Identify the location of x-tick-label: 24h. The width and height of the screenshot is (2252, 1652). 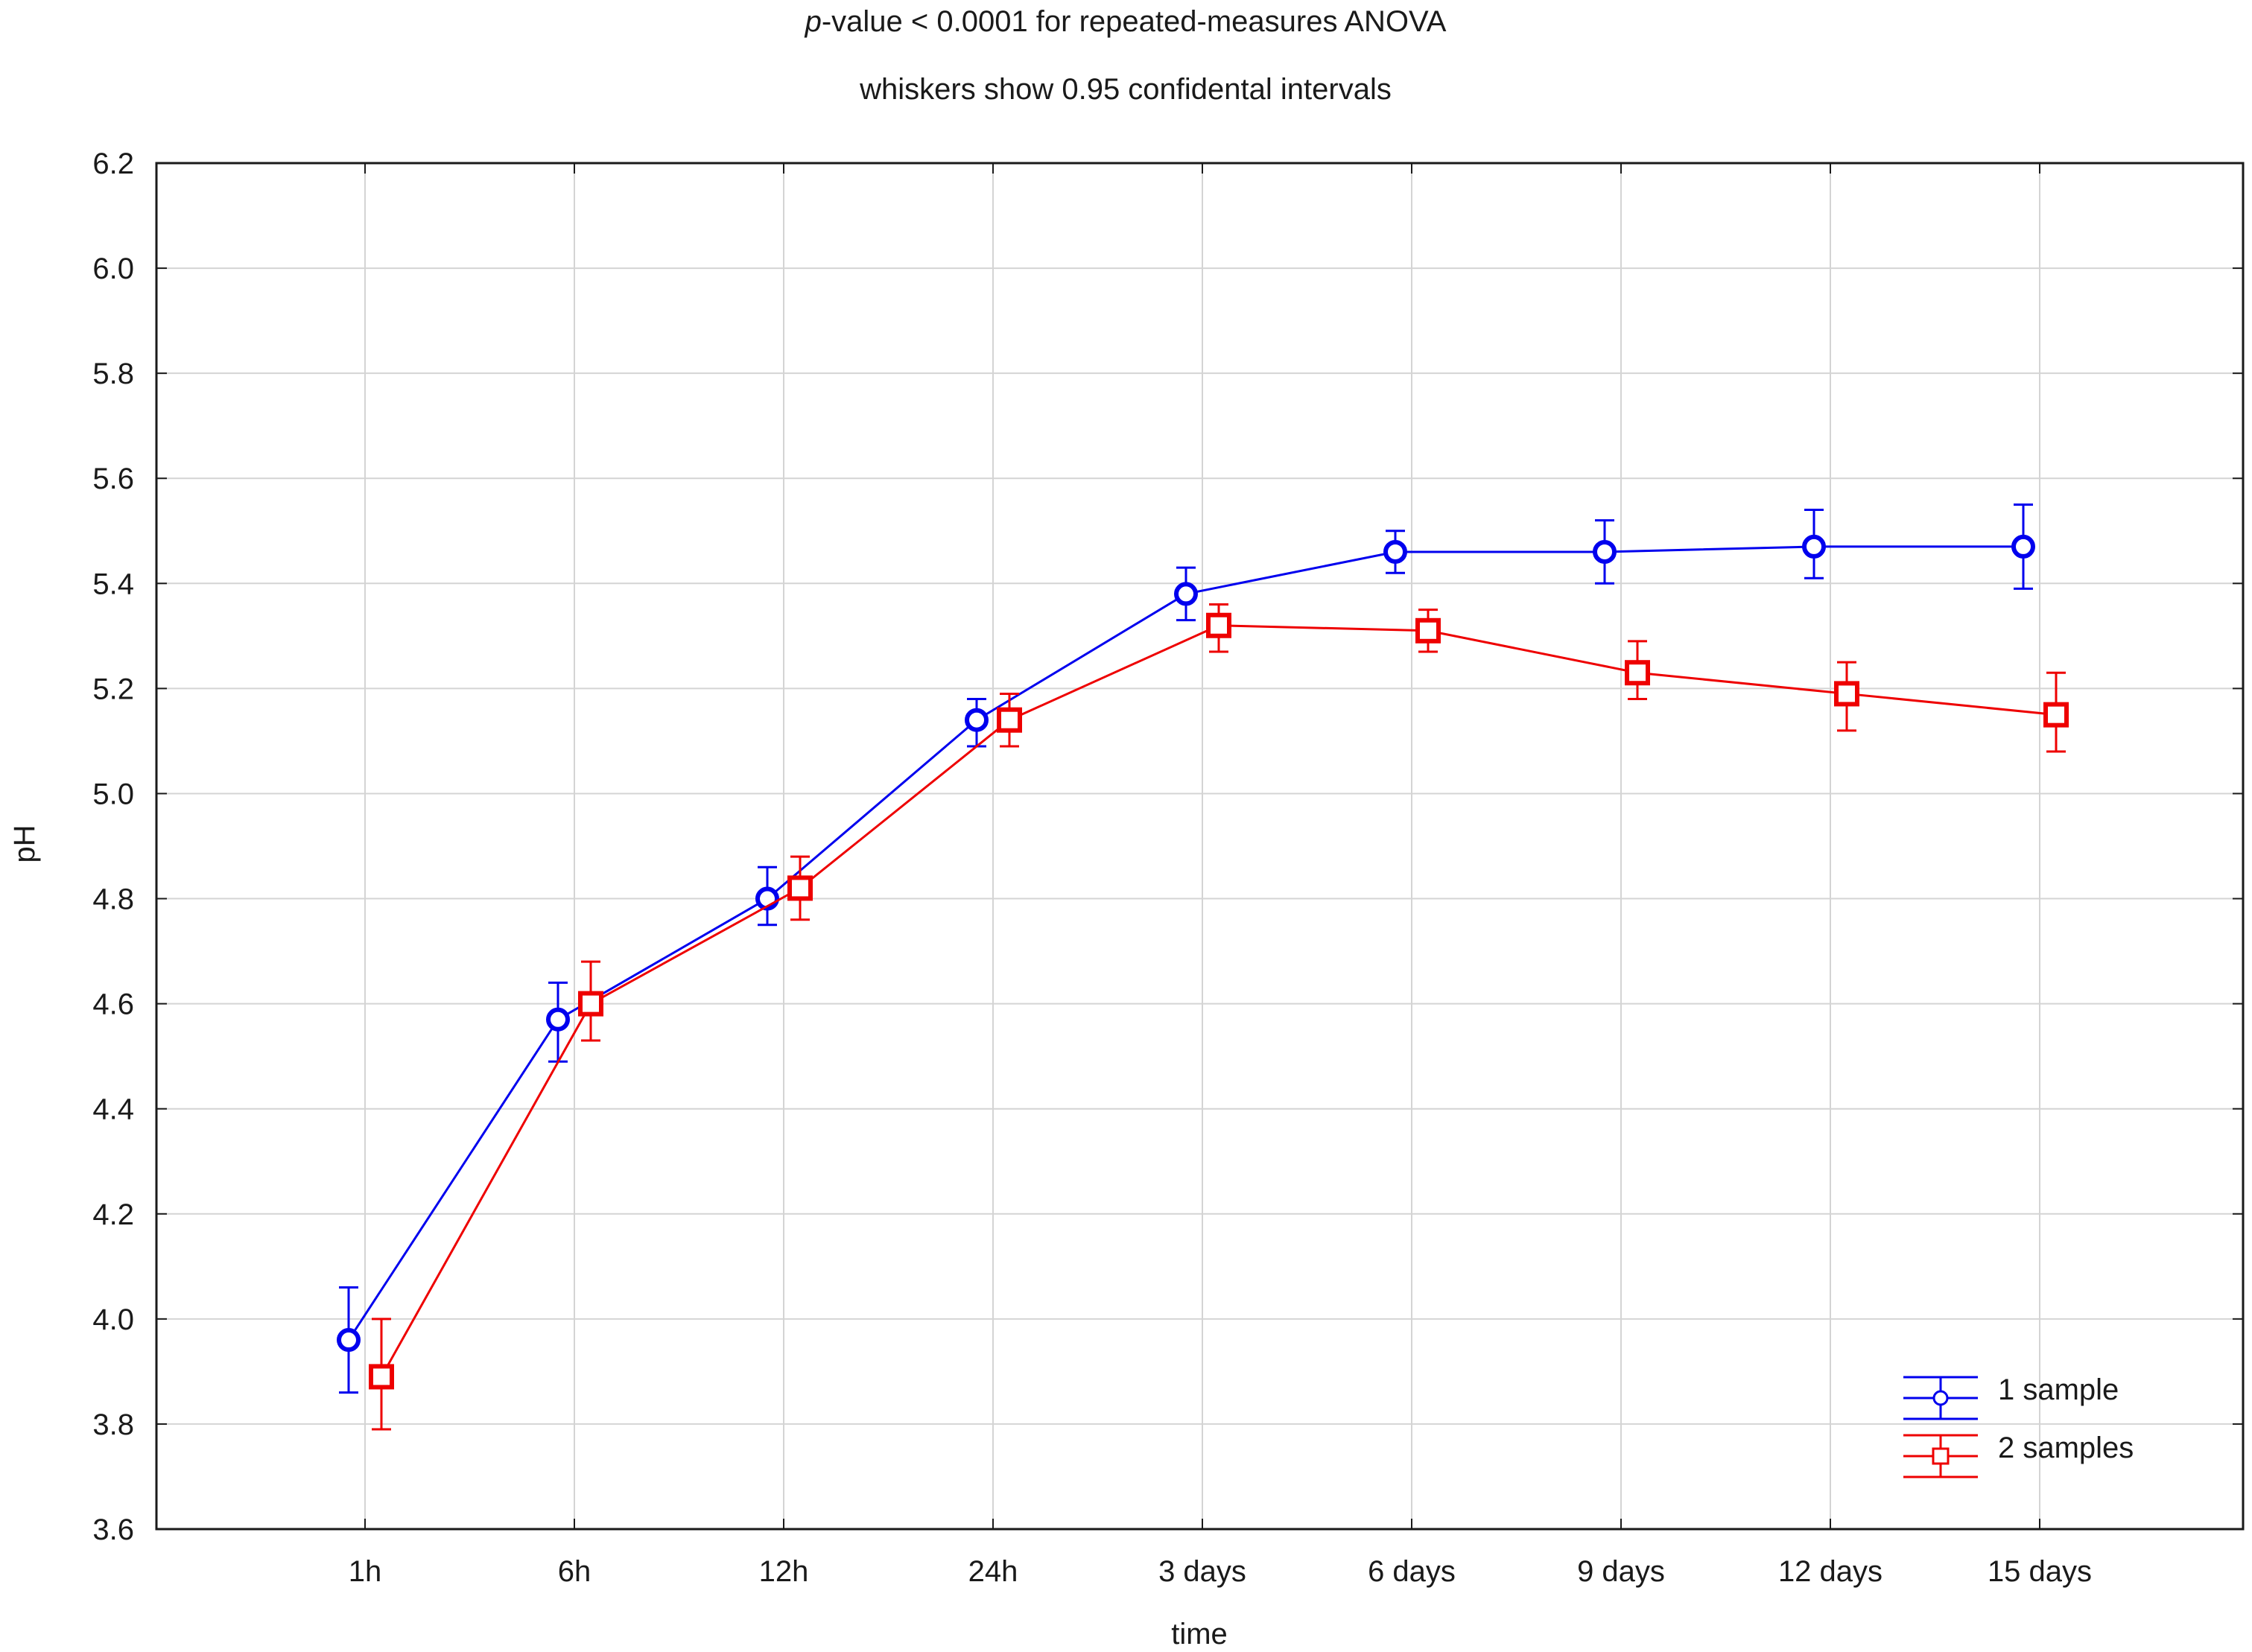
(993, 1571).